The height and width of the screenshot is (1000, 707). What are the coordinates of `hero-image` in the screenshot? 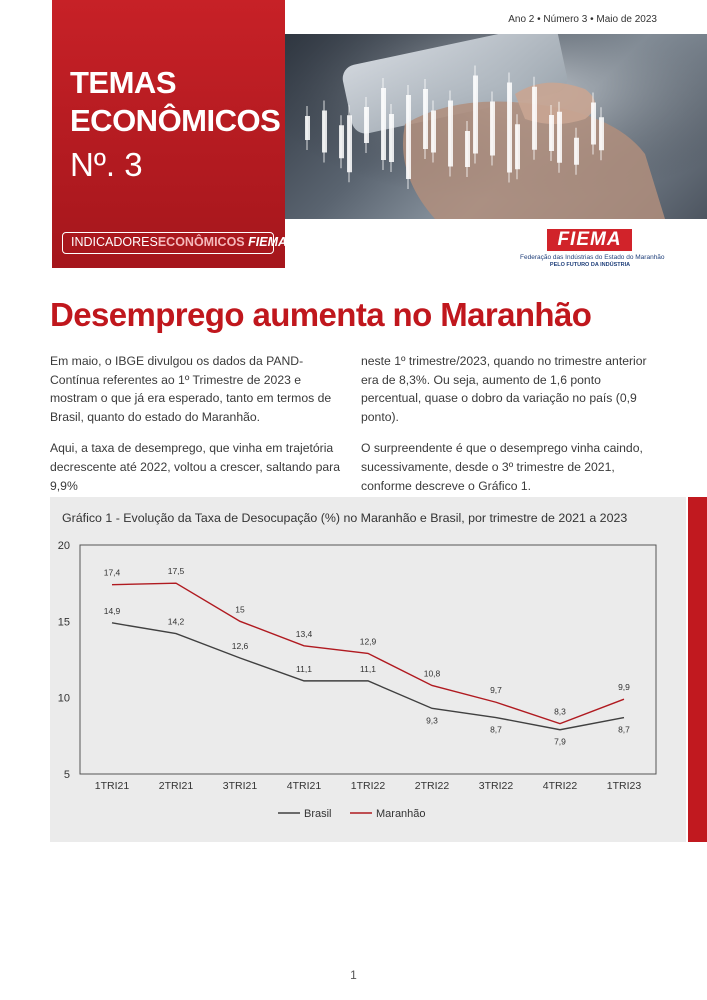 It's located at (496, 126).